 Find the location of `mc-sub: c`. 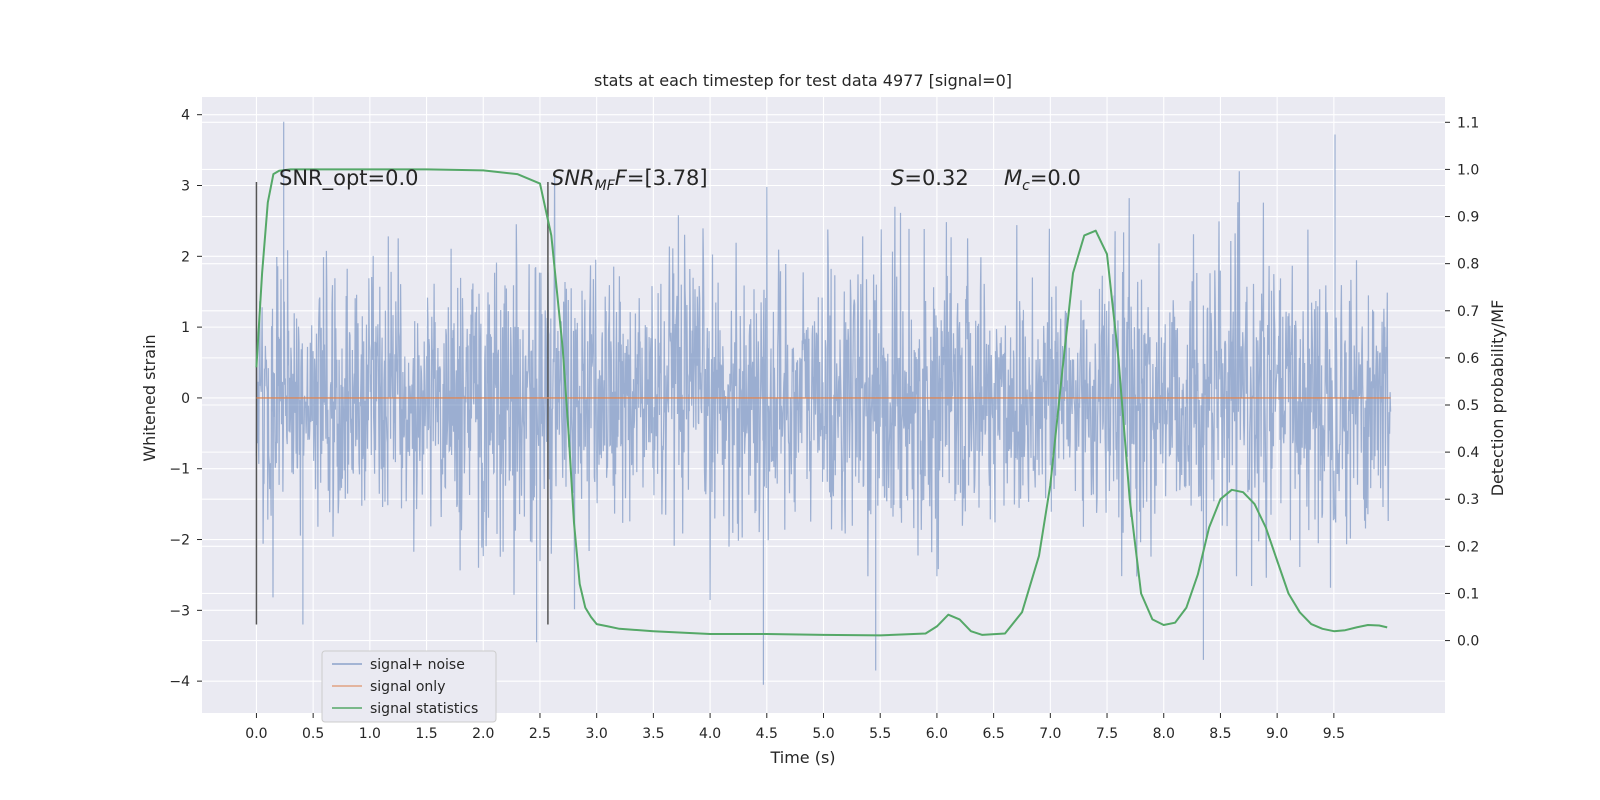

mc-sub: c is located at coordinates (1026, 186).